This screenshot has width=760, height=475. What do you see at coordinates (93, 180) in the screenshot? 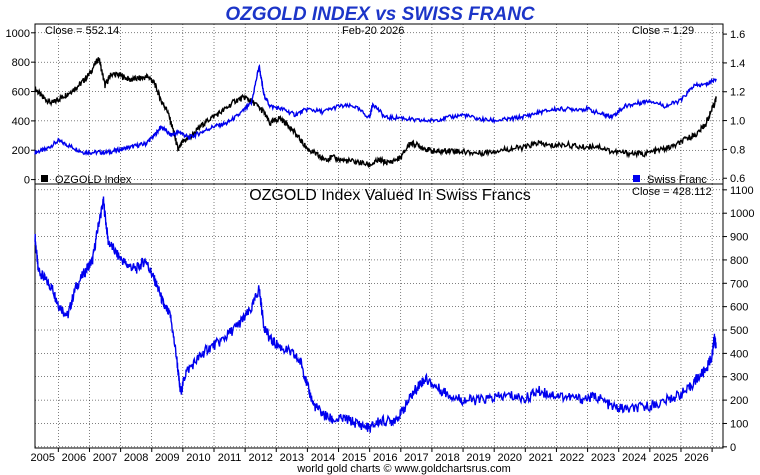
I see `legend-ozgold-label: OZGOLD Index` at bounding box center [93, 180].